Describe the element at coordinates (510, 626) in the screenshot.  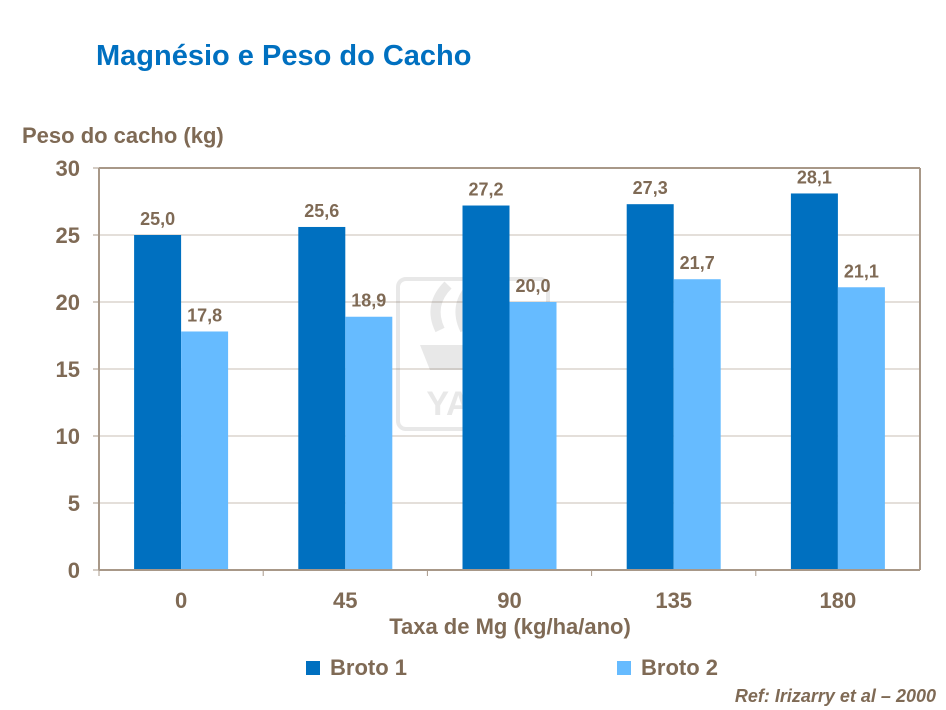
I see `x-axis-label: Taxa de Mg (kg/ha/ano)` at that location.